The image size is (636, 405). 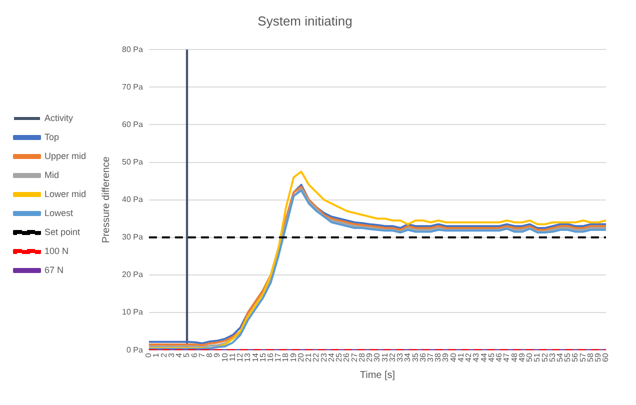 What do you see at coordinates (316, 357) in the screenshot?
I see `x-tick-label: 22` at bounding box center [316, 357].